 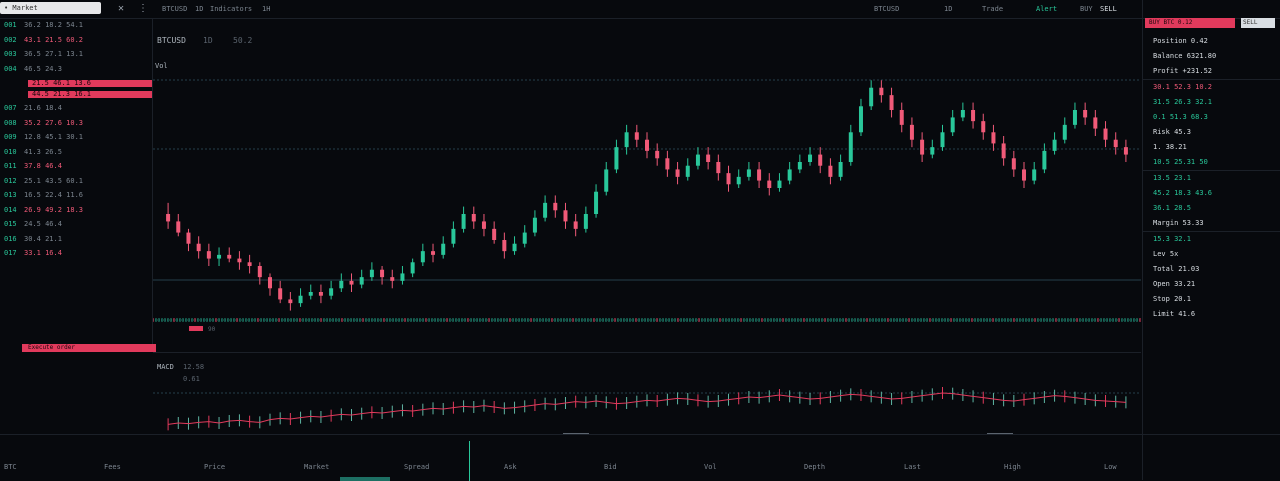 What do you see at coordinates (196, 328) in the screenshot?
I see `volume-marker` at bounding box center [196, 328].